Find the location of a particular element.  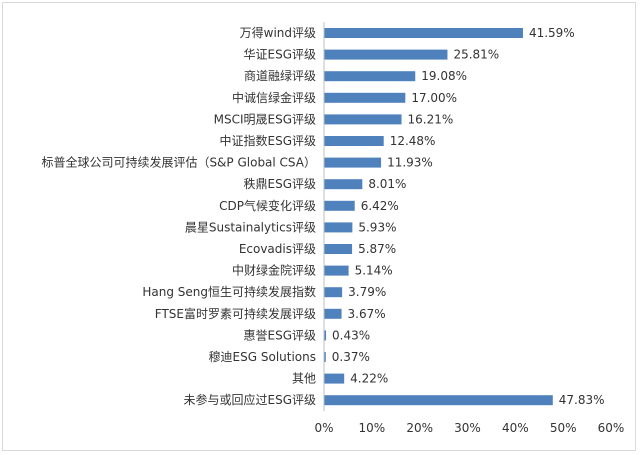

value-label: 12.48% is located at coordinates (413, 141).